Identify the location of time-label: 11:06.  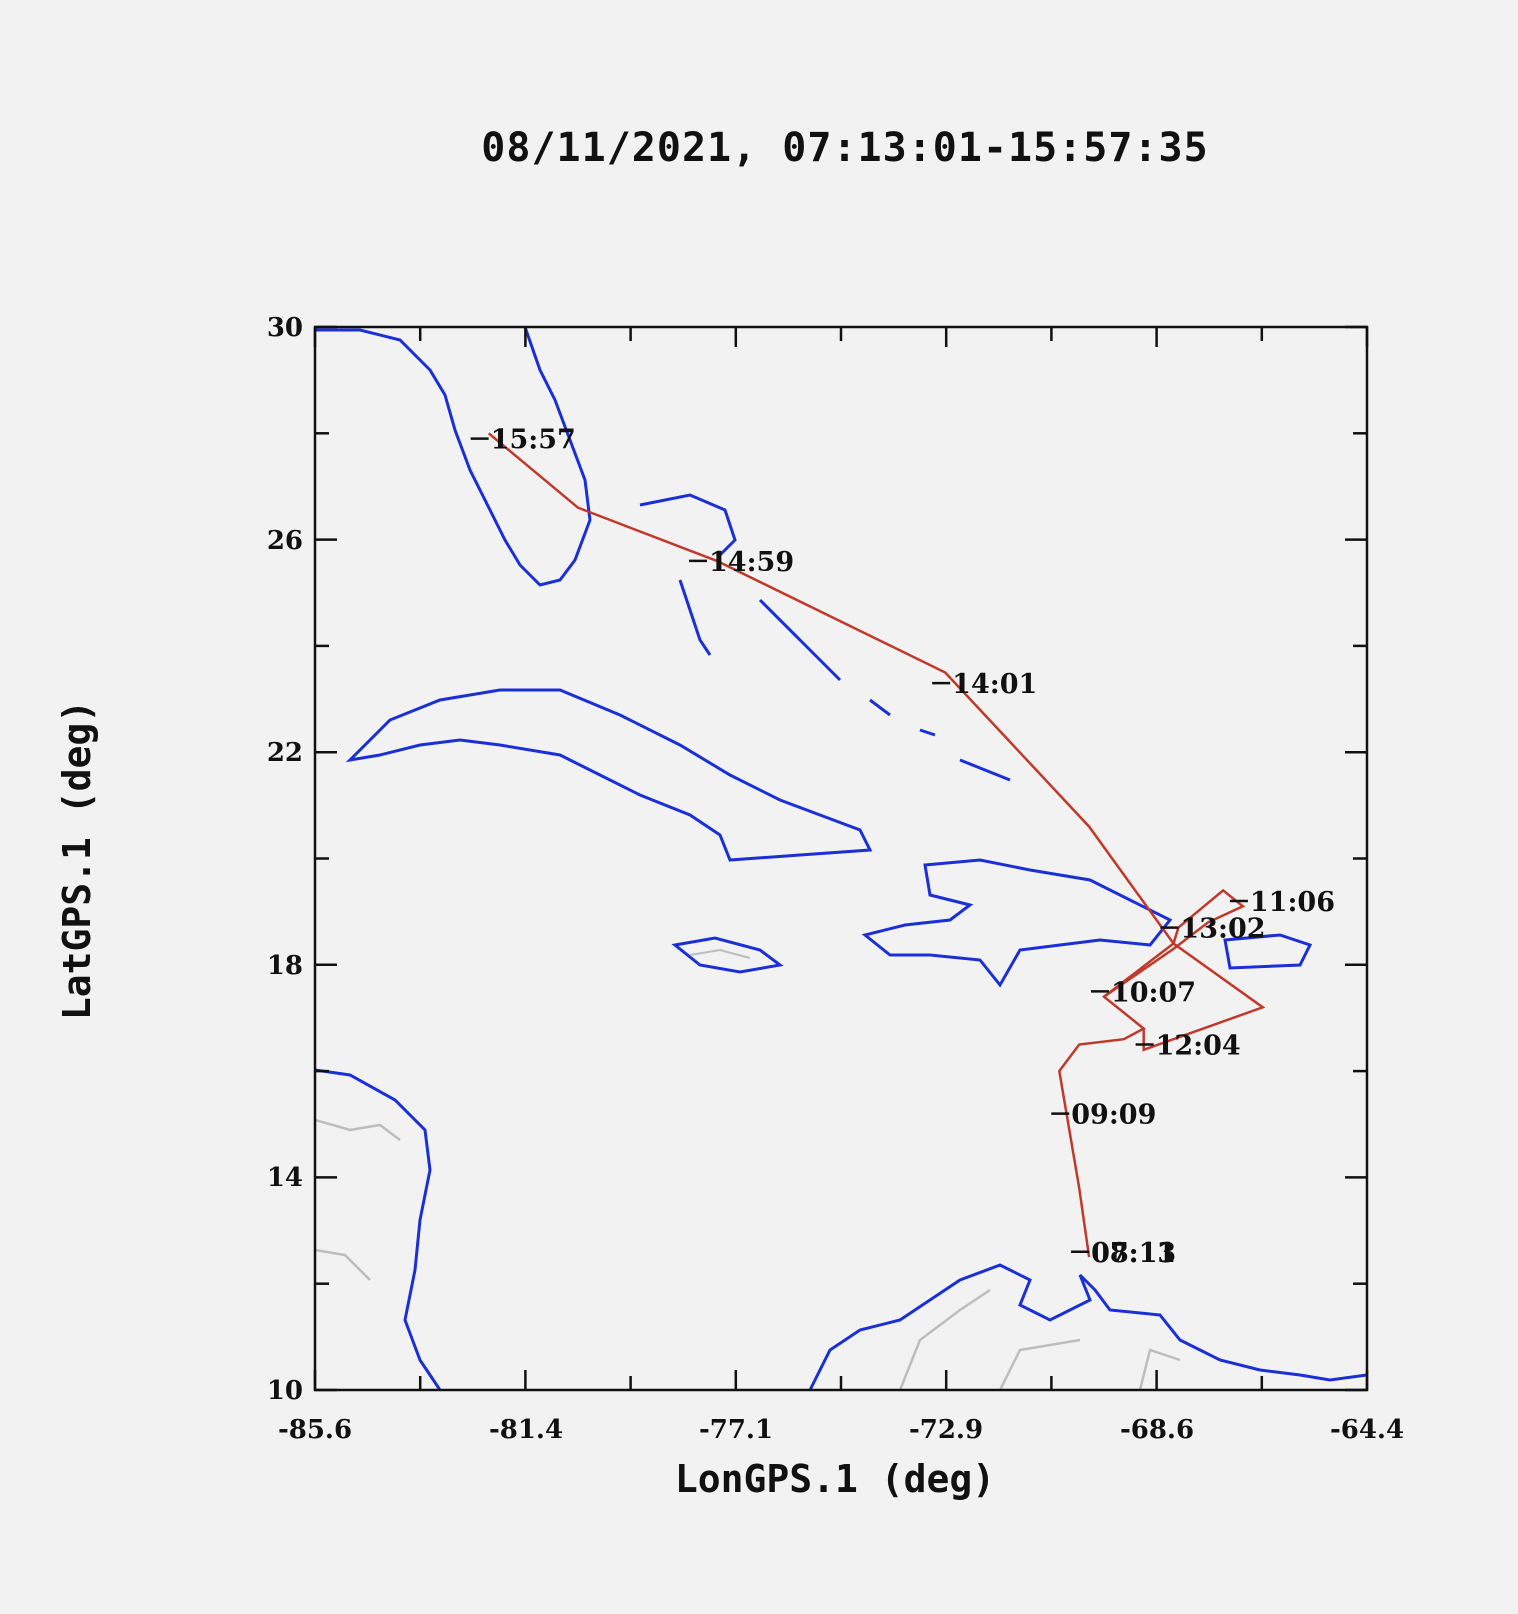
(1292, 902).